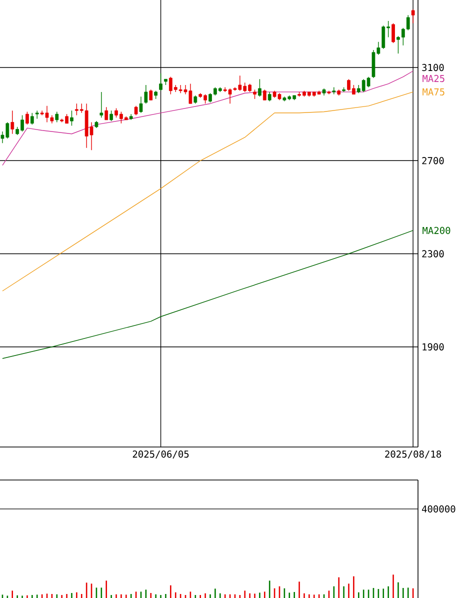 The image size is (472, 598). I want to click on series-label: MA75, so click(433, 92).